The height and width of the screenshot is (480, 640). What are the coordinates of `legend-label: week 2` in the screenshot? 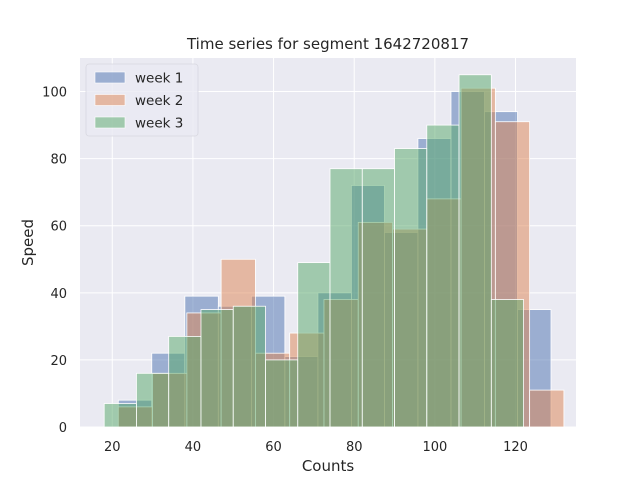 It's located at (159, 101).